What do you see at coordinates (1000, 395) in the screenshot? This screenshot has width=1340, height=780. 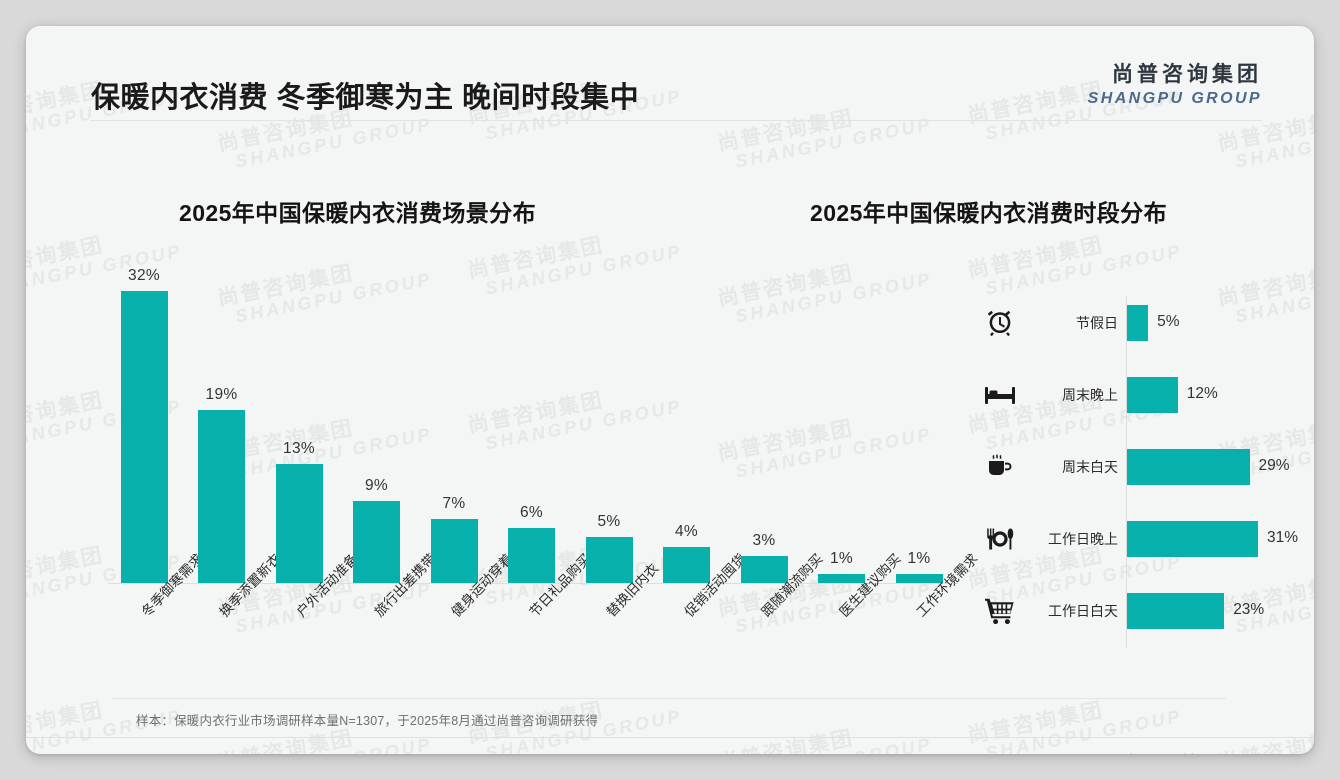 I see `bed-icon` at bounding box center [1000, 395].